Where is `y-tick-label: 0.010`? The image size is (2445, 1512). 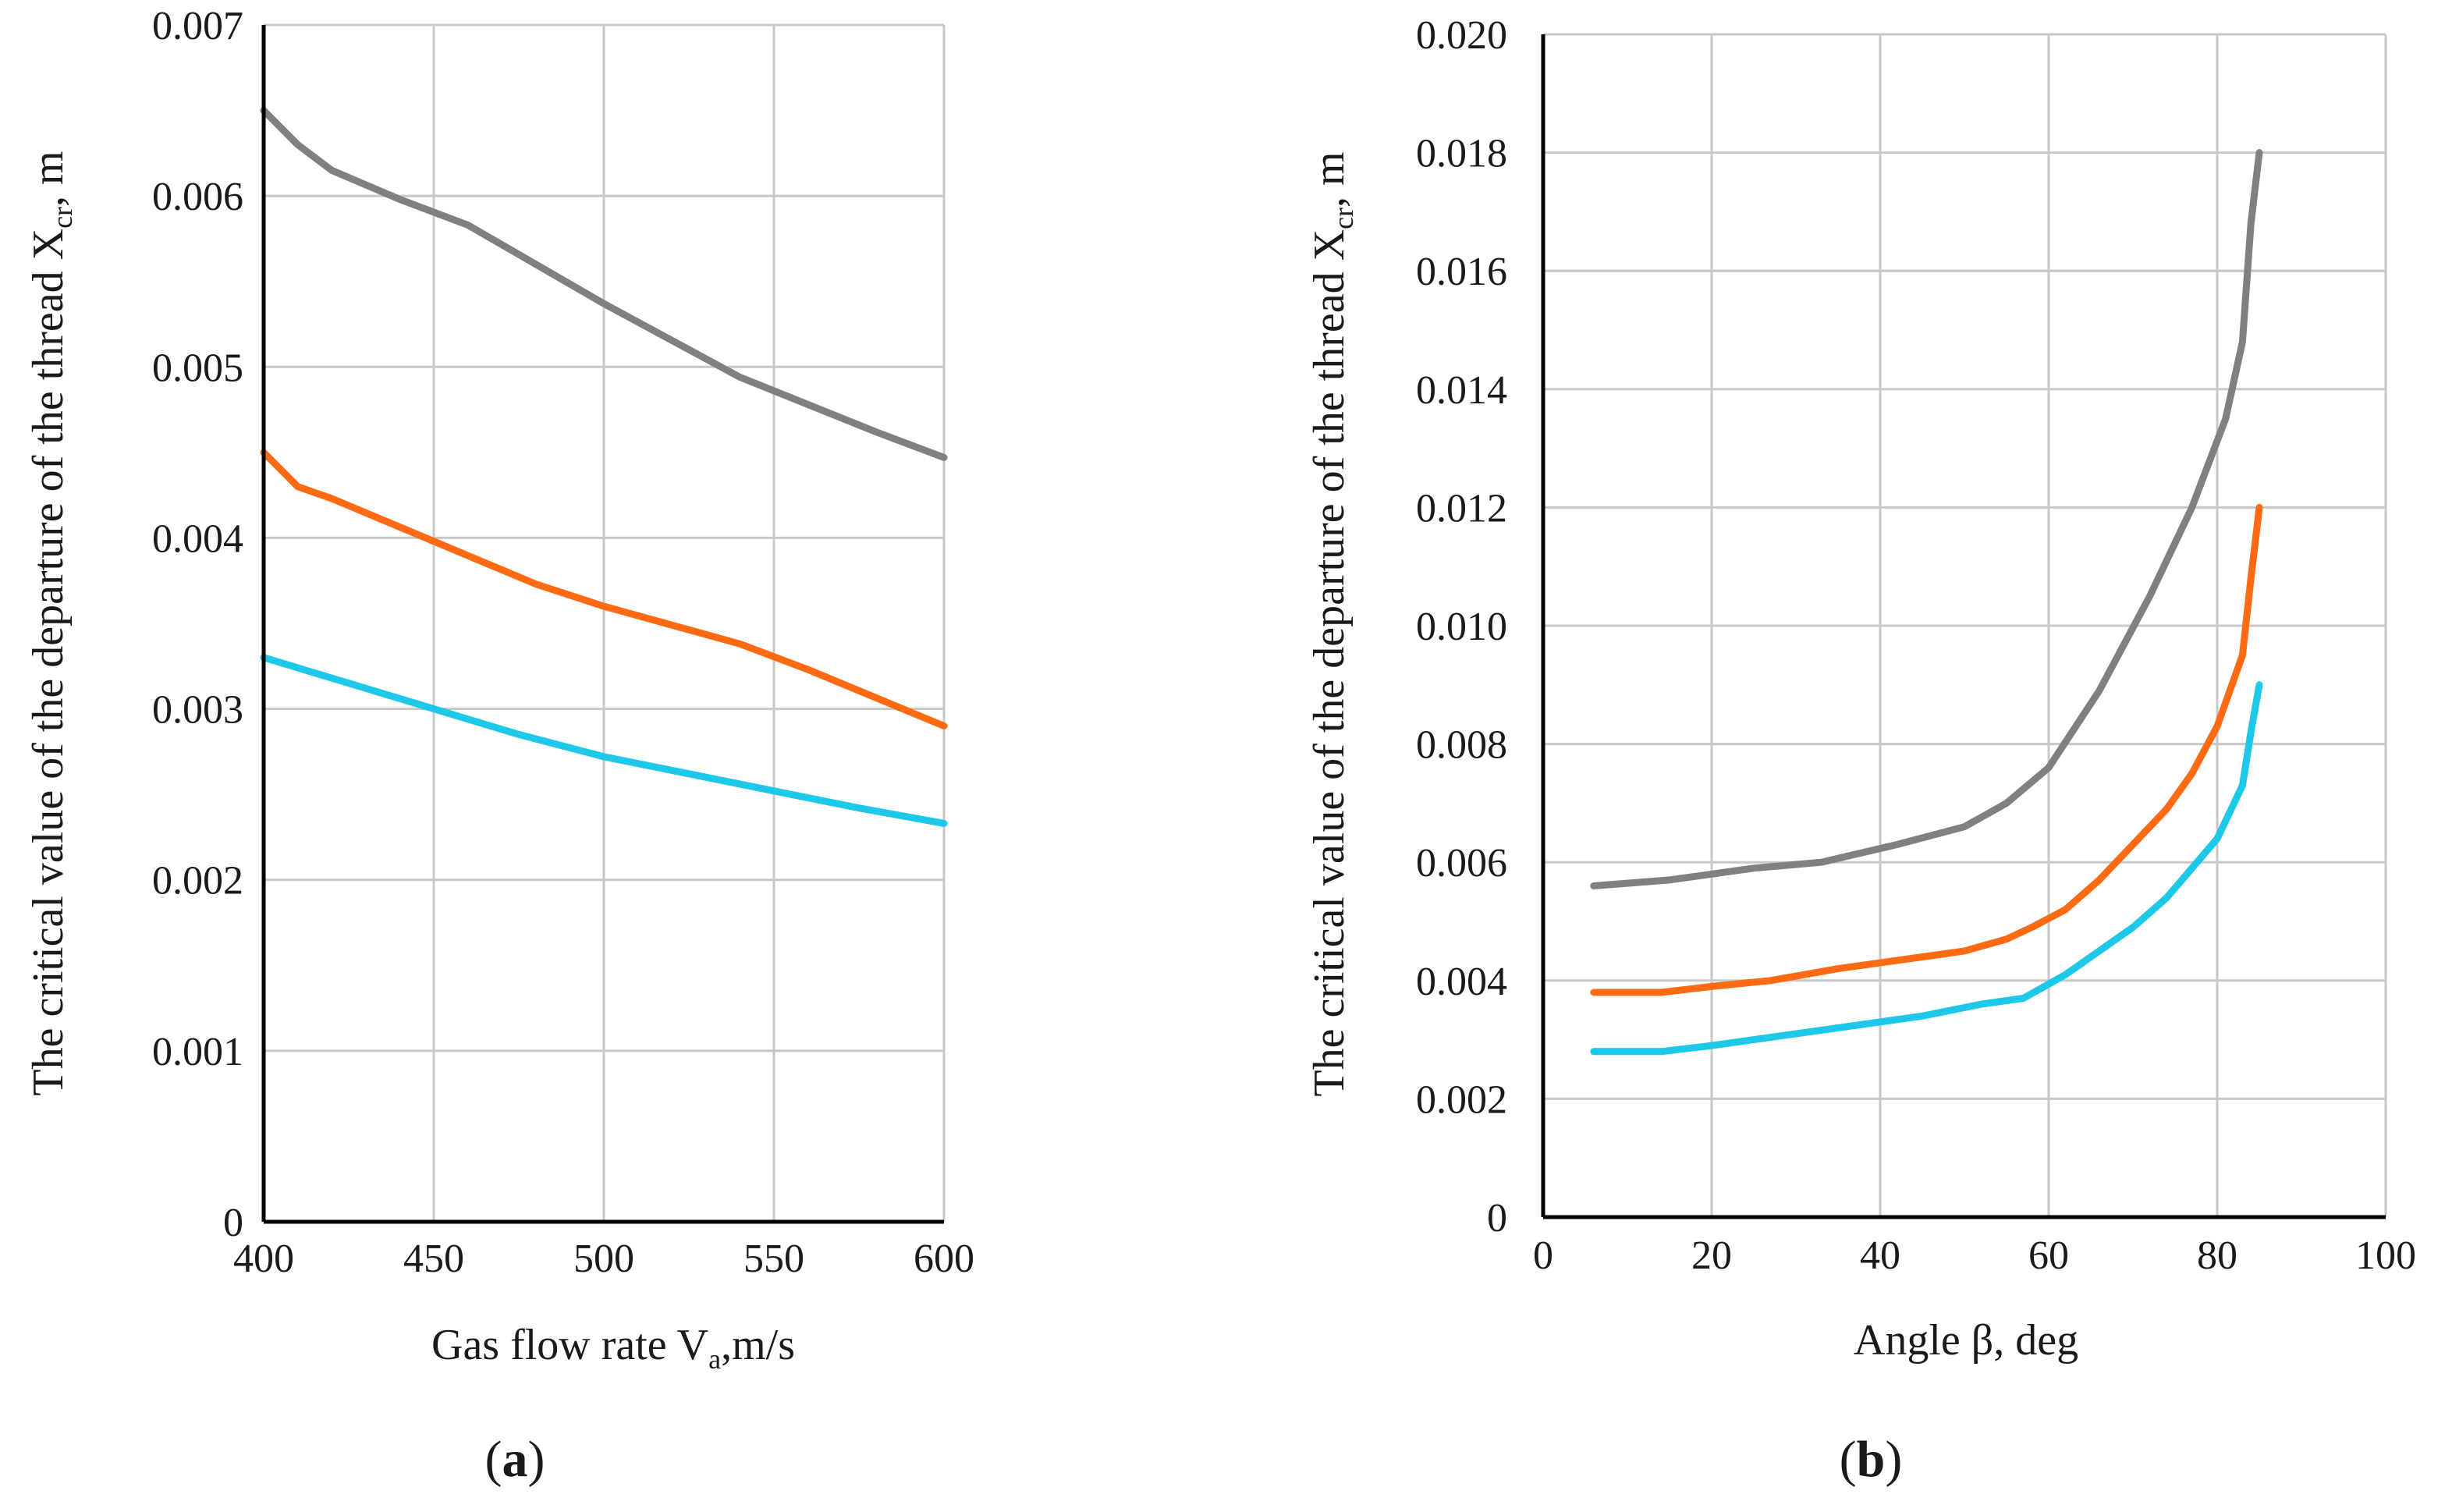 y-tick-label: 0.010 is located at coordinates (1462, 627).